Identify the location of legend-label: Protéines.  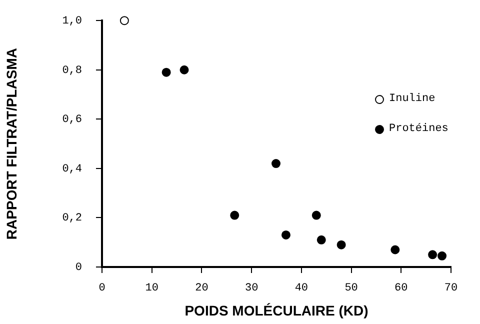
(418, 129).